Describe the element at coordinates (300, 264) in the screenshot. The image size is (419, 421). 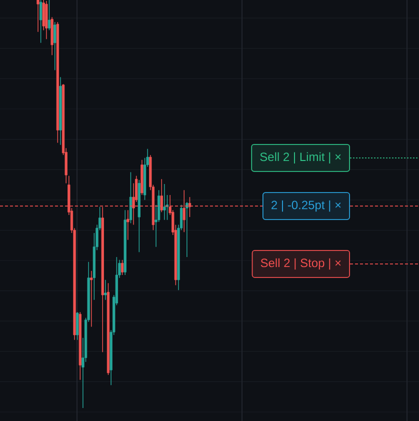
I see `ref-line-label: Sell 2 | Stop | ×` at that location.